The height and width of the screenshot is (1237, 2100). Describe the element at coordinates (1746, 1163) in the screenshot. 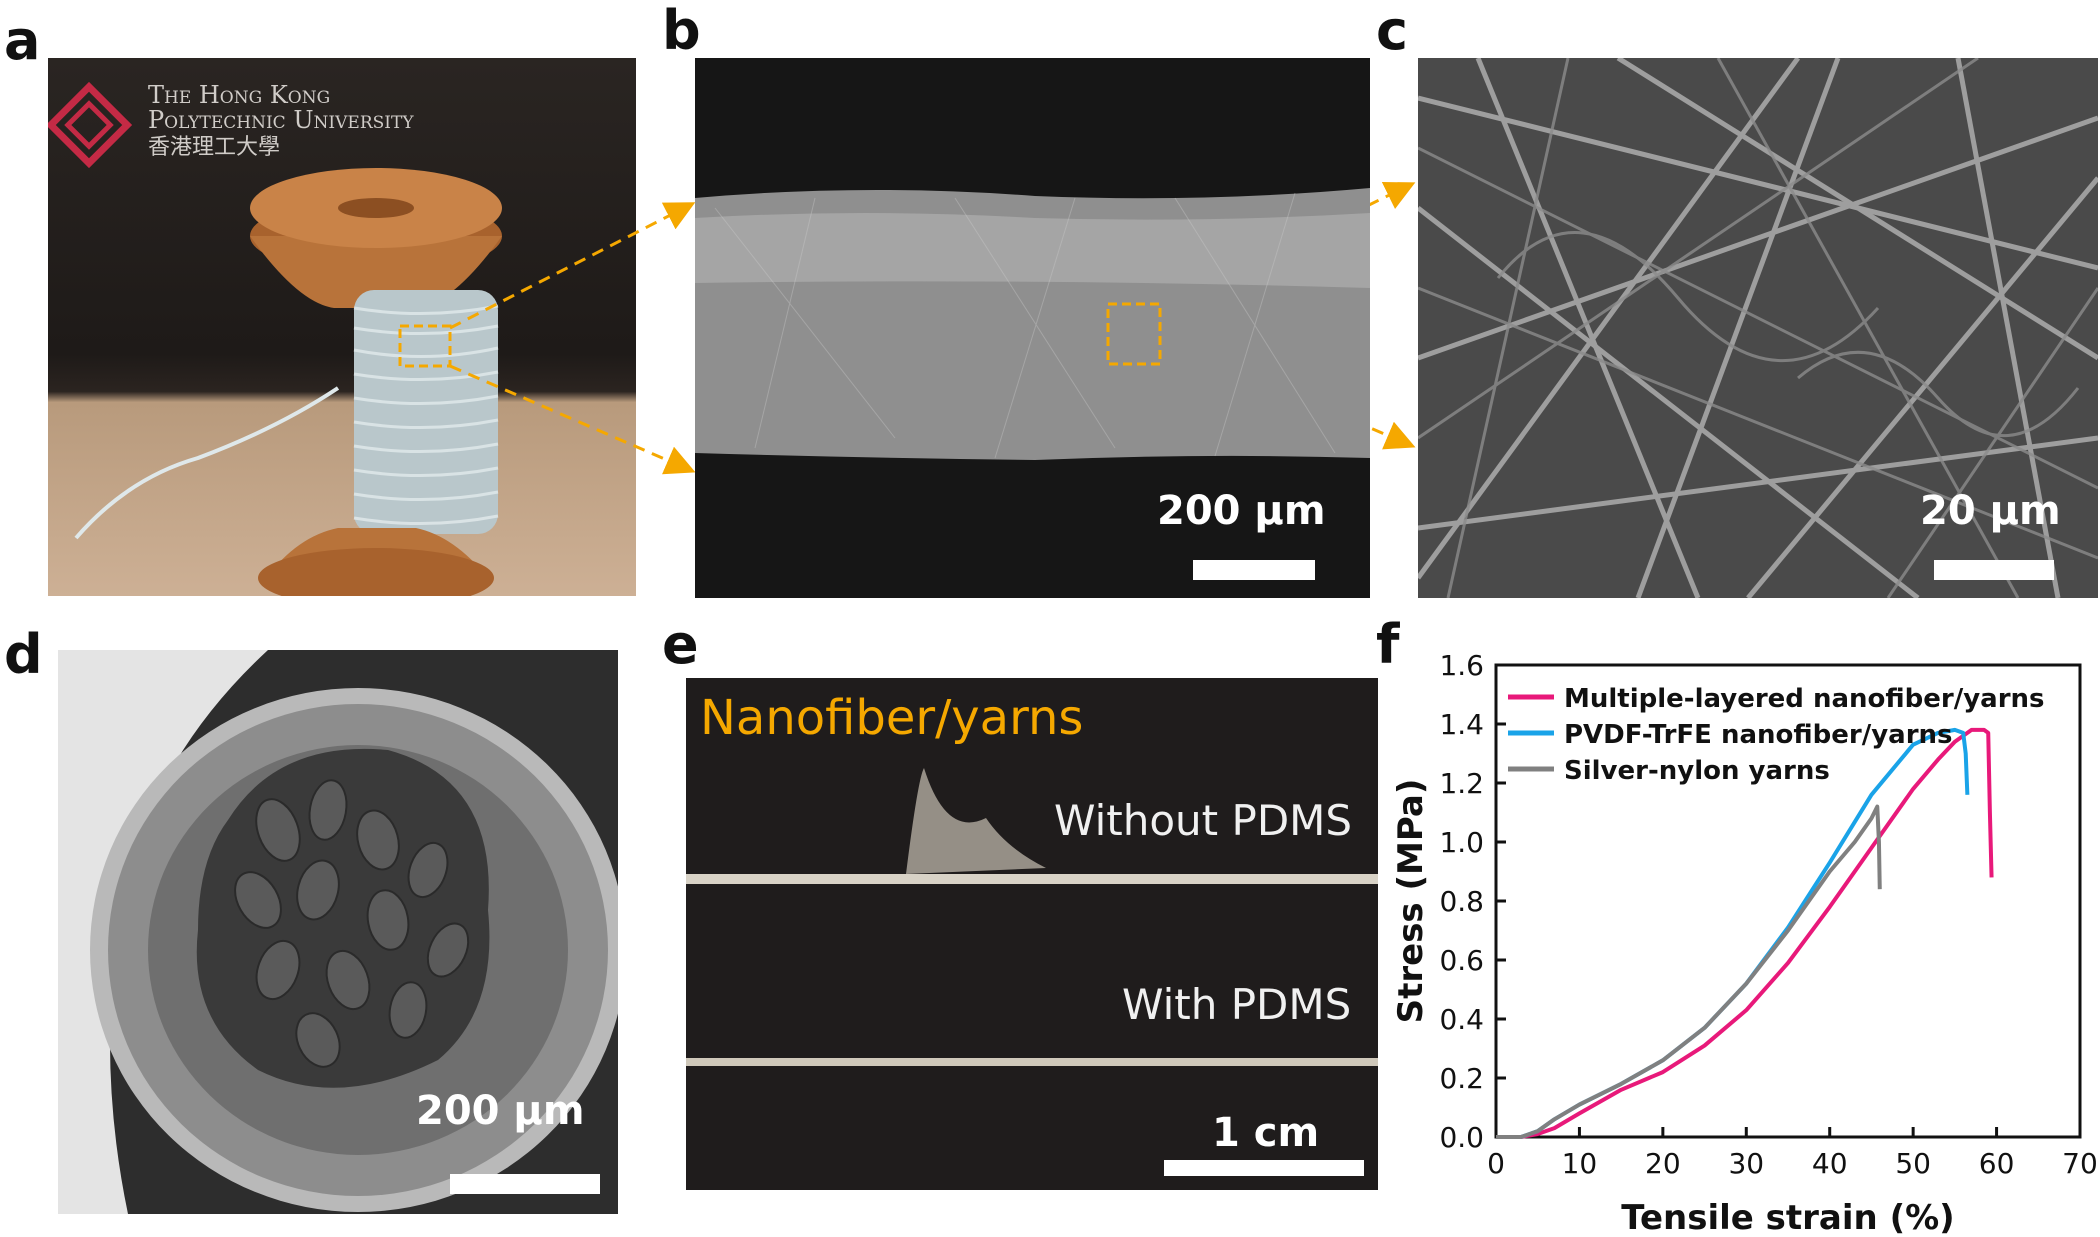

I see `x-tick-label: 30` at that location.